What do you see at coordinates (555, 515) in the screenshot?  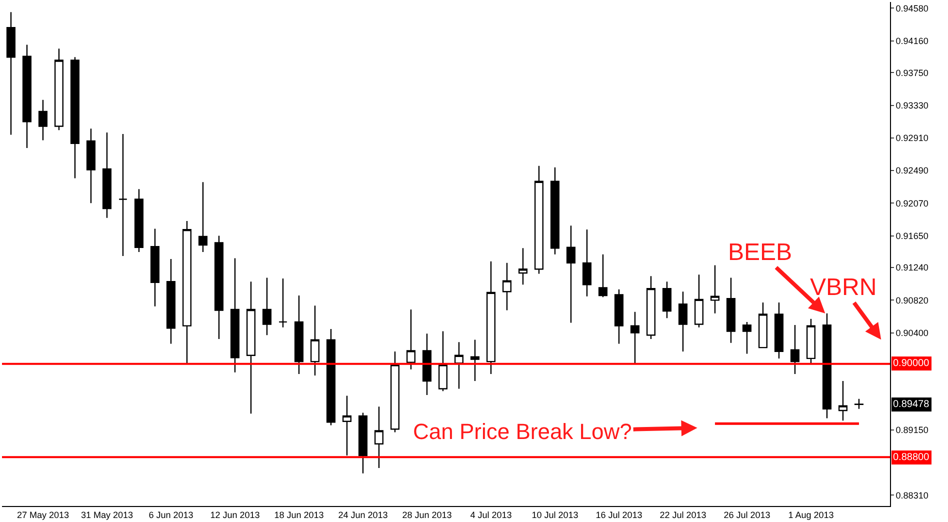 I see `x-tick-label: 10 Jul 2013` at bounding box center [555, 515].